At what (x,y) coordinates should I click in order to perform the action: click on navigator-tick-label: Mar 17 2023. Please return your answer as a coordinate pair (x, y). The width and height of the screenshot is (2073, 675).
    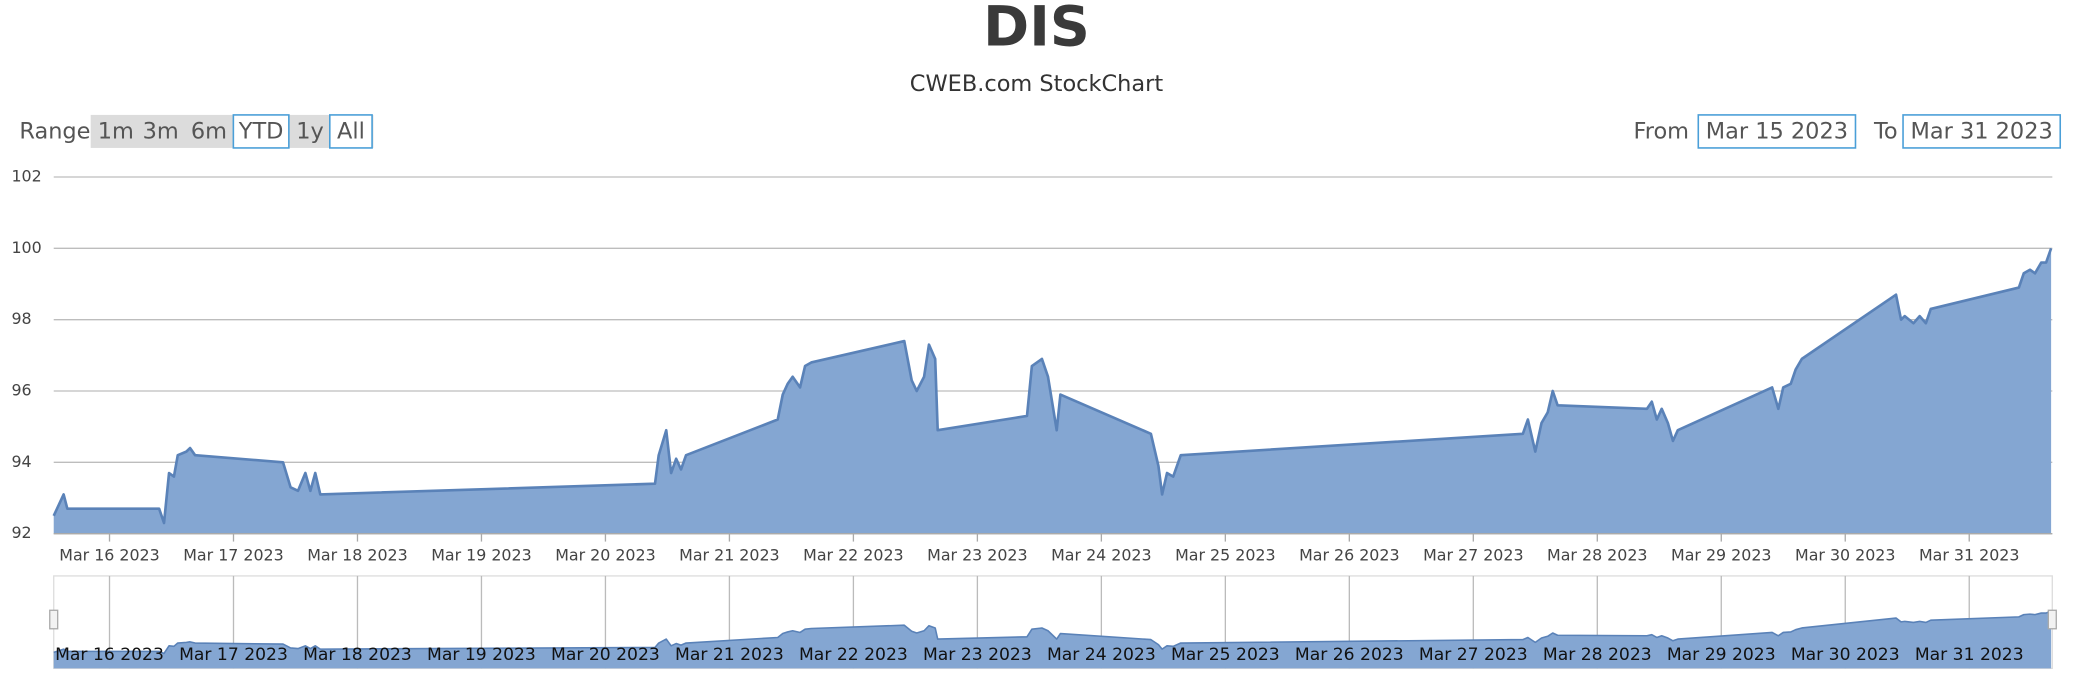
    Looking at the image, I should click on (233, 655).